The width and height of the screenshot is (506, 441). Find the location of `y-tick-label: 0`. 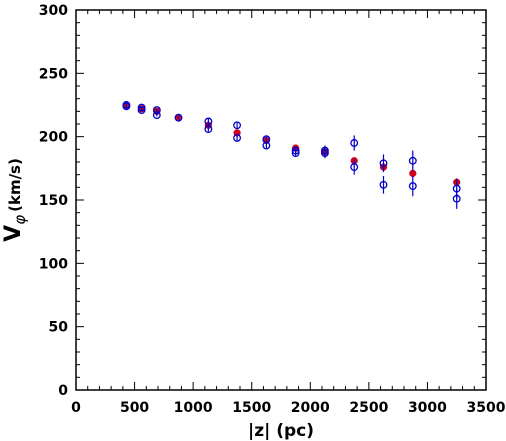

y-tick-label: 0 is located at coordinates (63, 391).